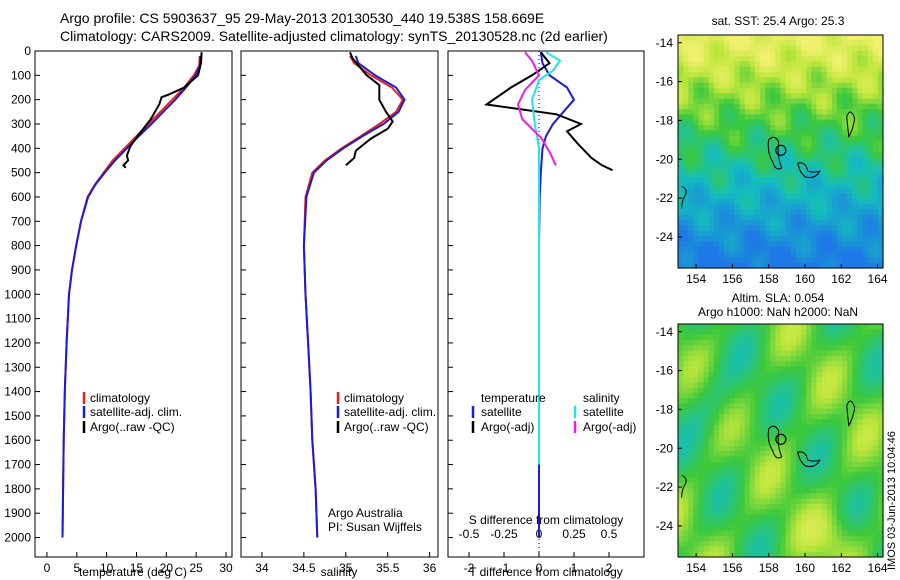  I want to click on x-tick-label: 0, so click(47, 568).